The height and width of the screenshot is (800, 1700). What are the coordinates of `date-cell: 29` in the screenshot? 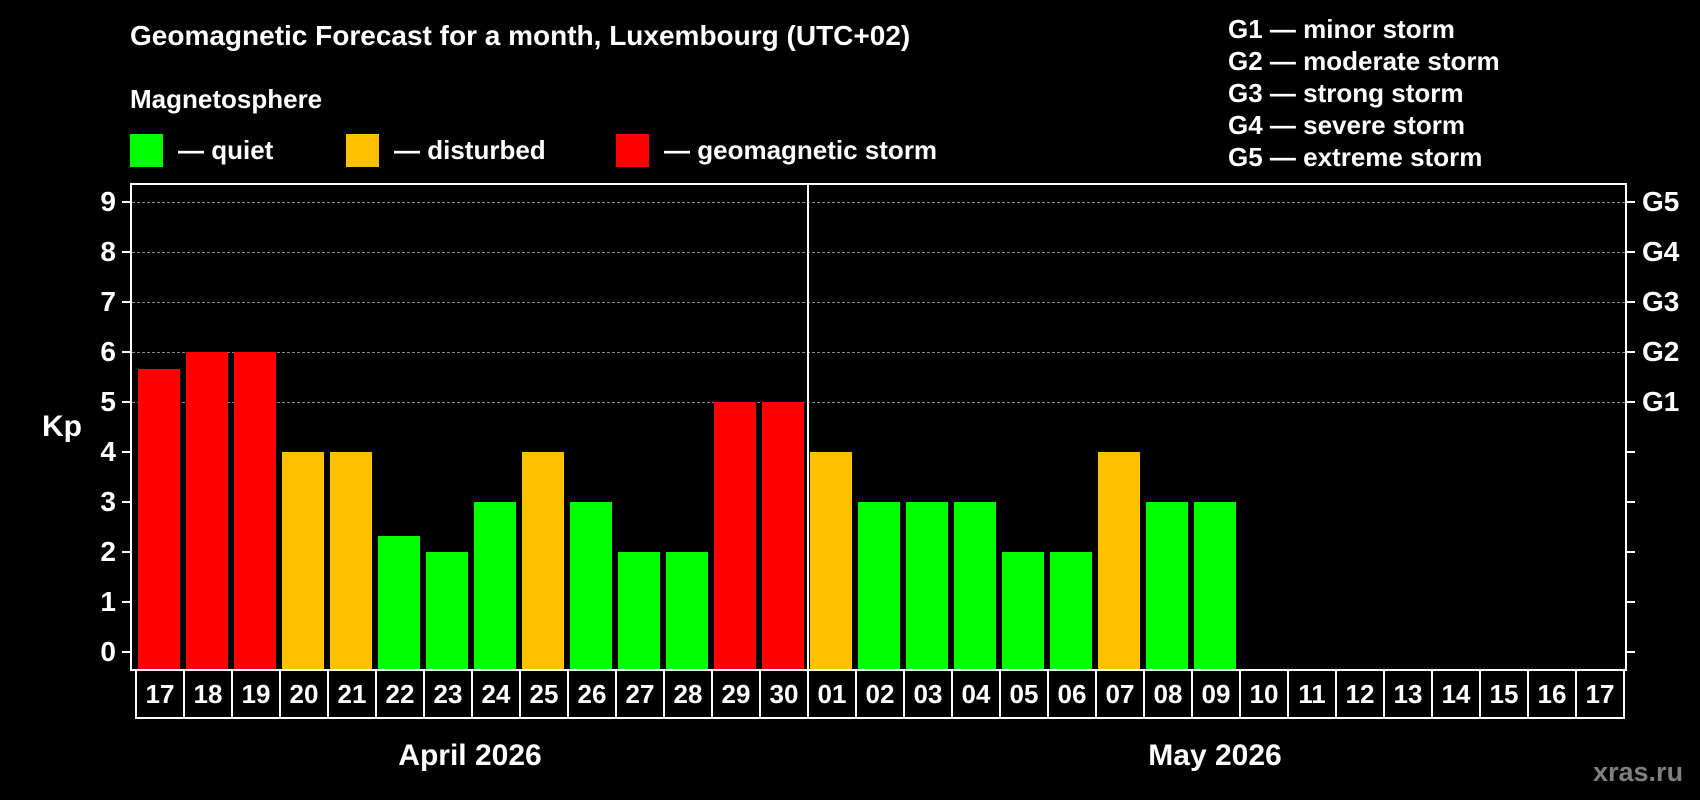 It's located at (737, 694).